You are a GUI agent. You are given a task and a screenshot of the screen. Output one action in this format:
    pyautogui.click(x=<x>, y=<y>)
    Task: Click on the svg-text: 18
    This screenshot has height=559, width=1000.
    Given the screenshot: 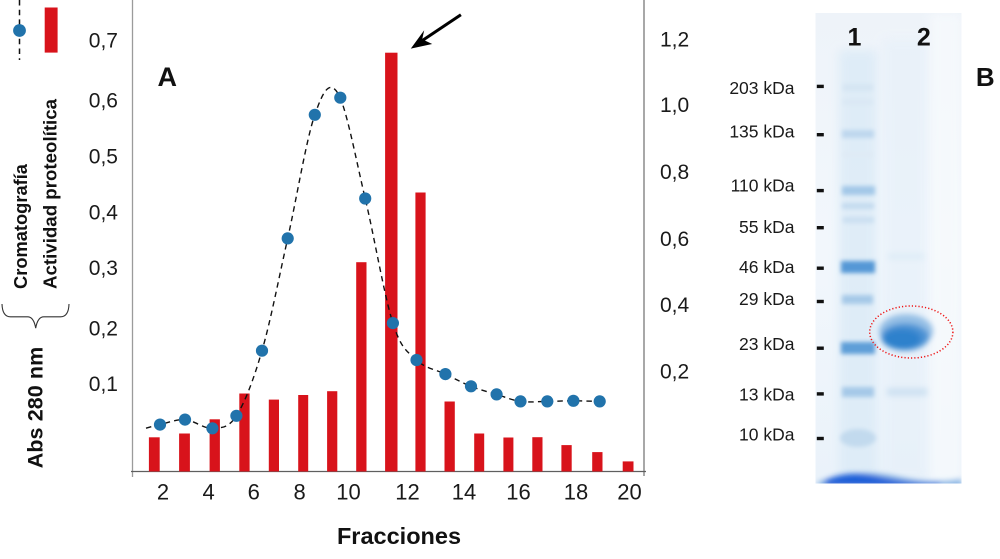 What is the action you would take?
    pyautogui.click(x=576, y=491)
    